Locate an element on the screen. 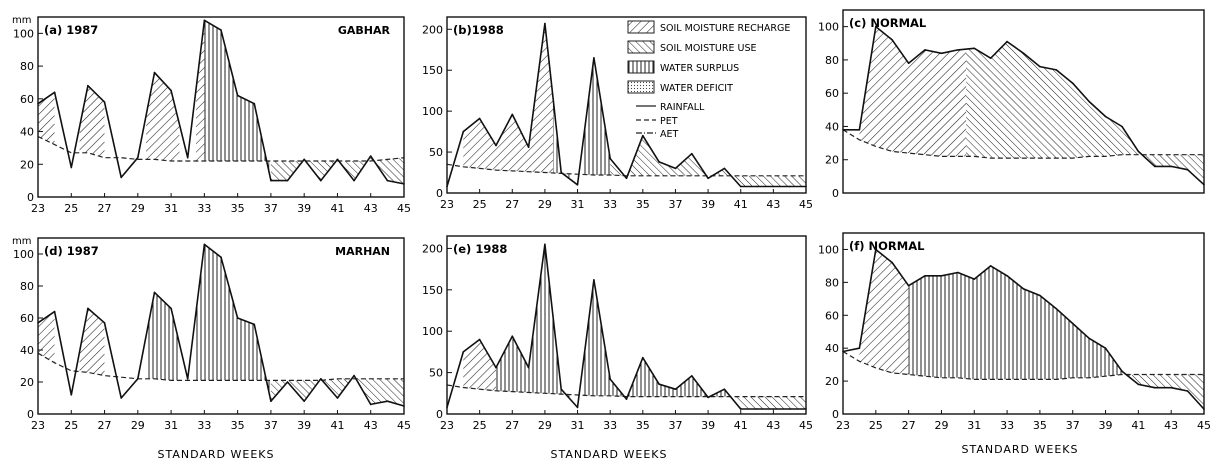  panel-label: (a) 1987 is located at coordinates (71, 30).